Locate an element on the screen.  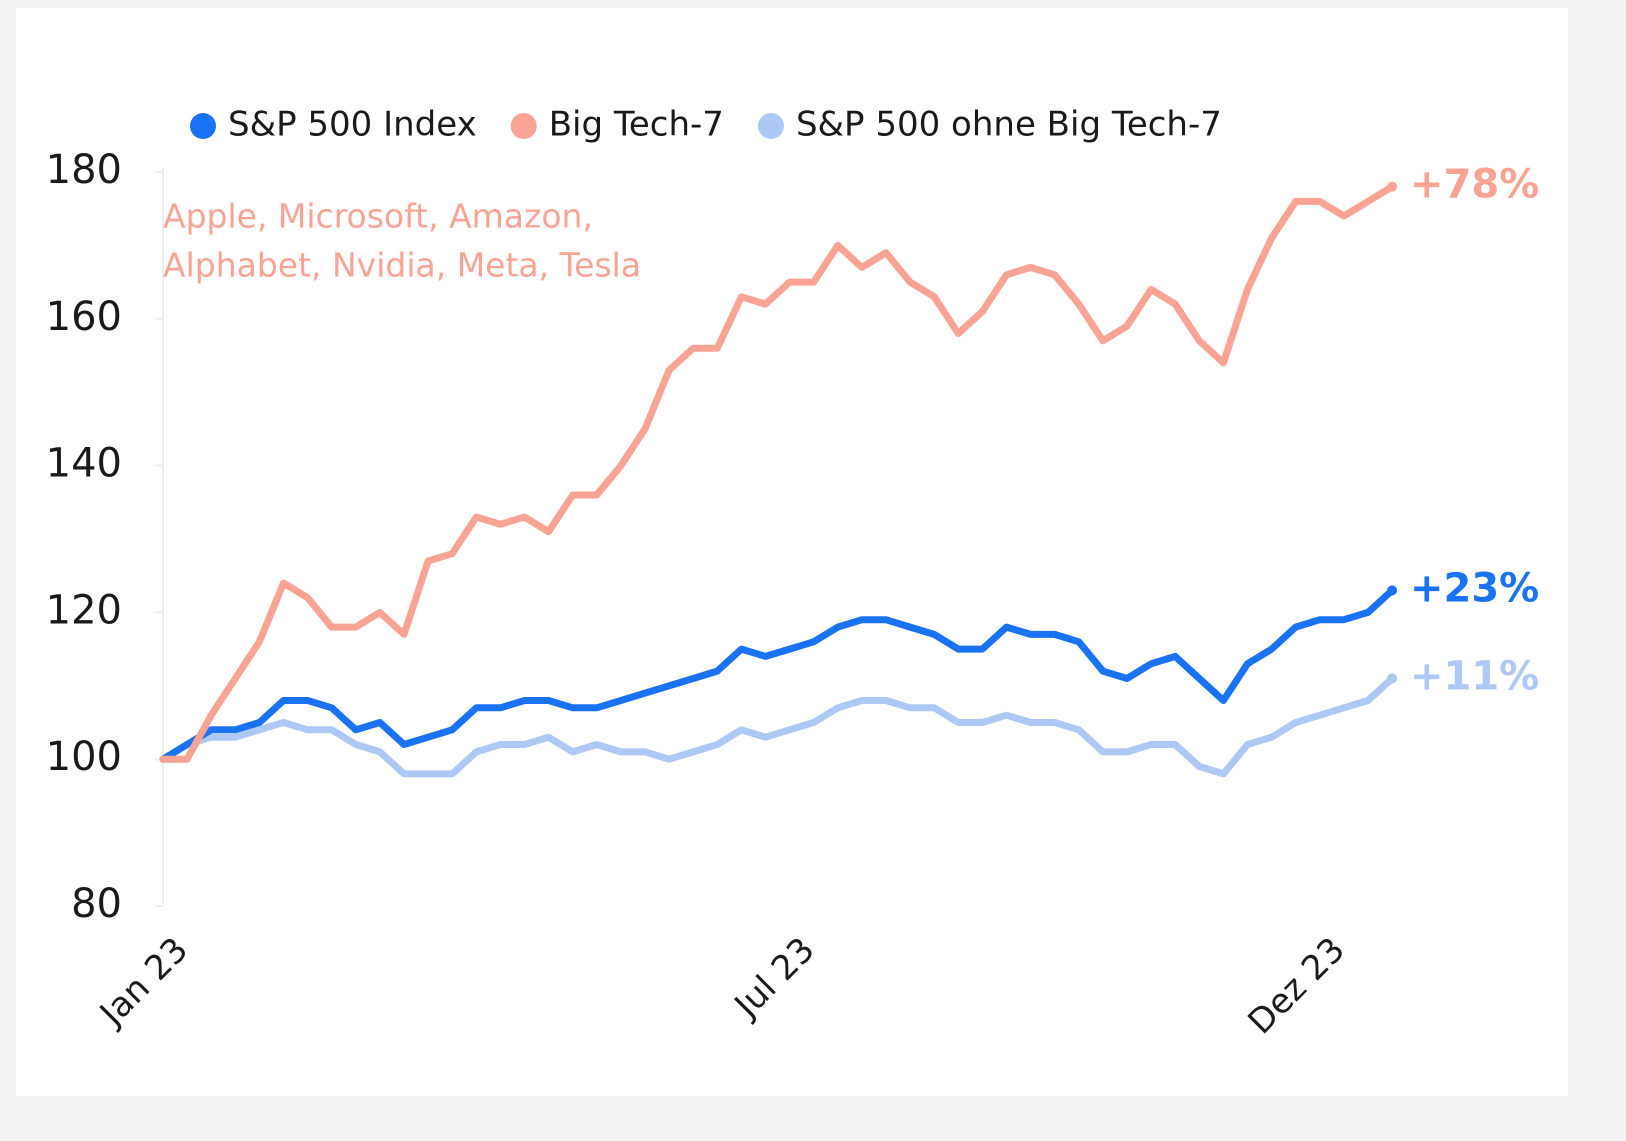
end-label: +23% is located at coordinates (1474, 588).